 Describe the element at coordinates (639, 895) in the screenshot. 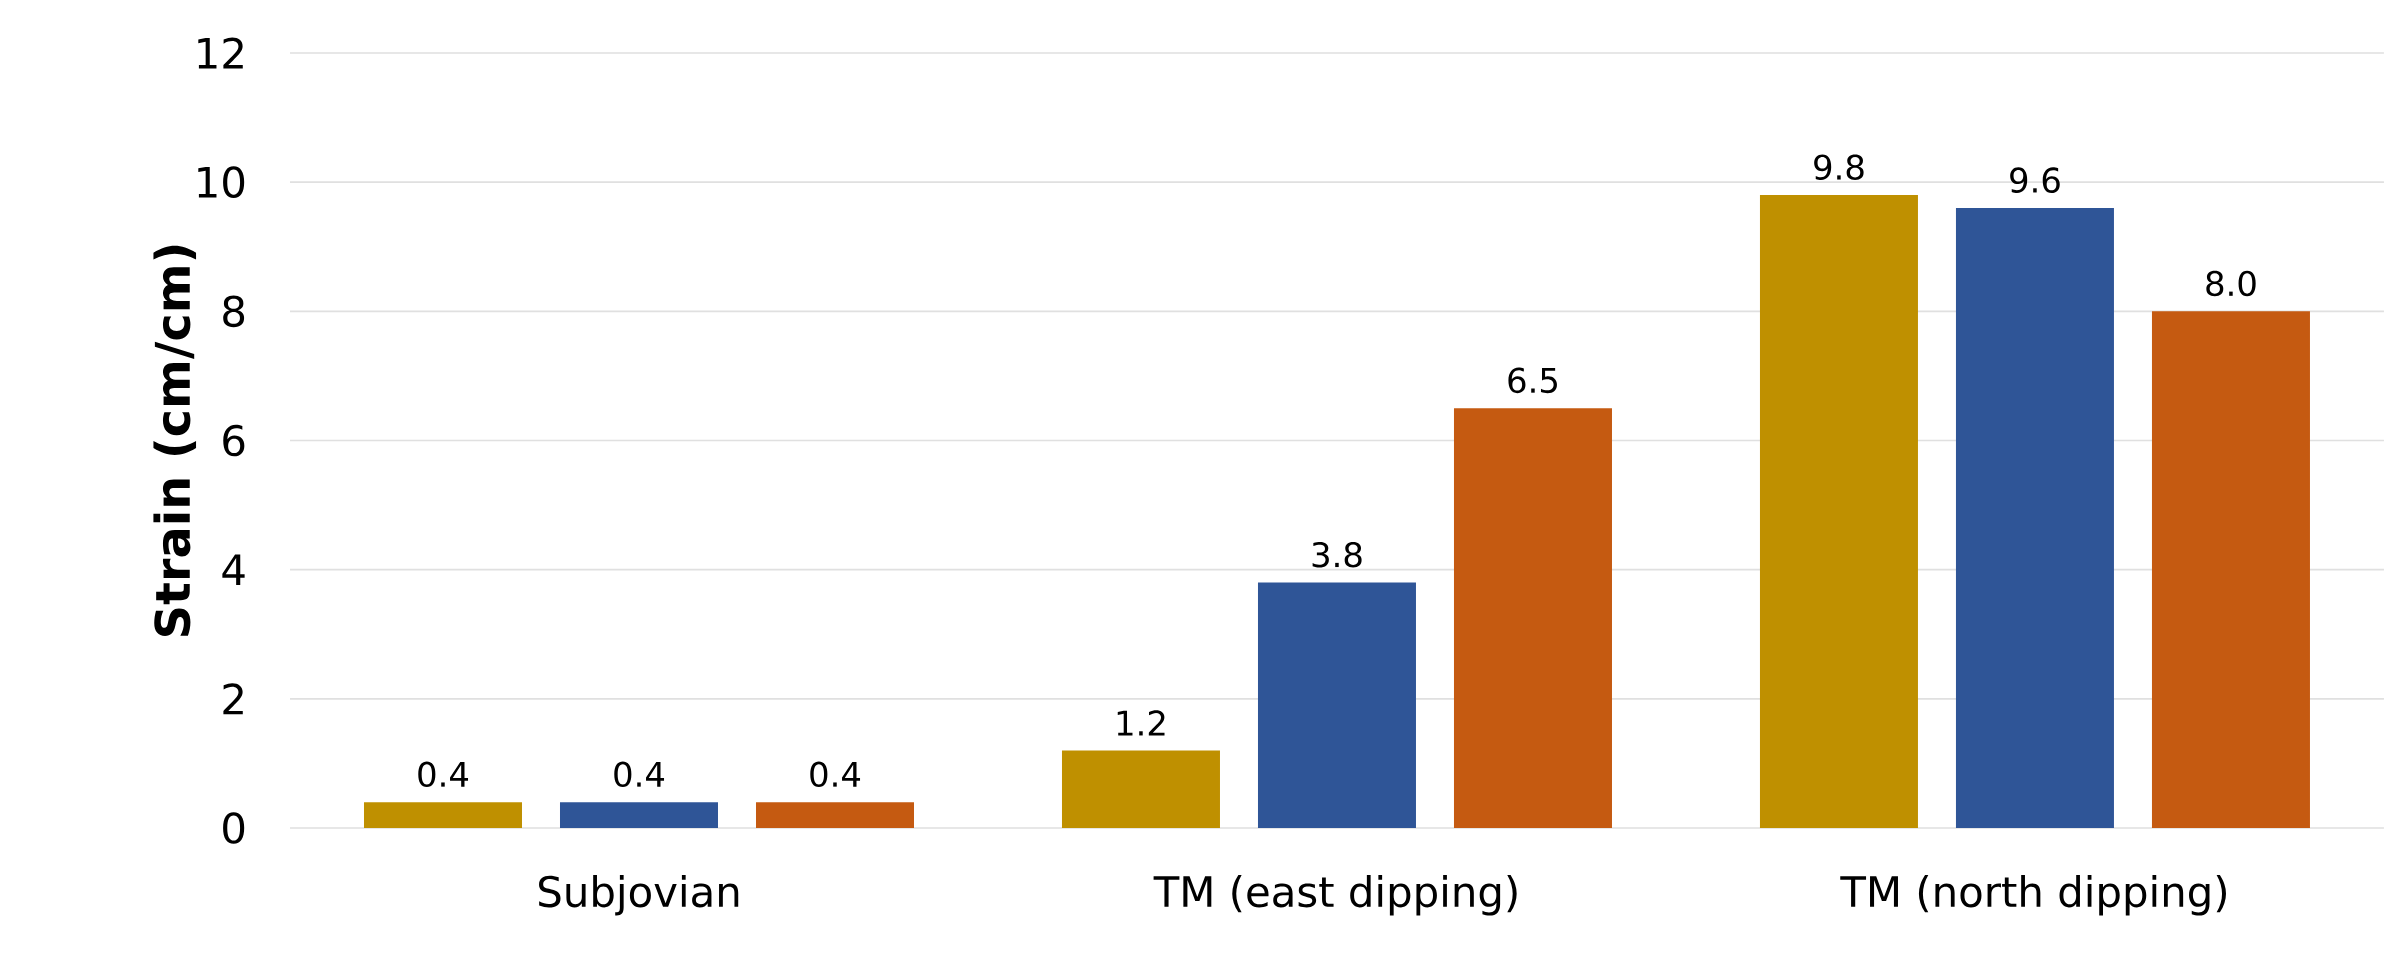

I see `x-tick-label: Subjovian` at that location.